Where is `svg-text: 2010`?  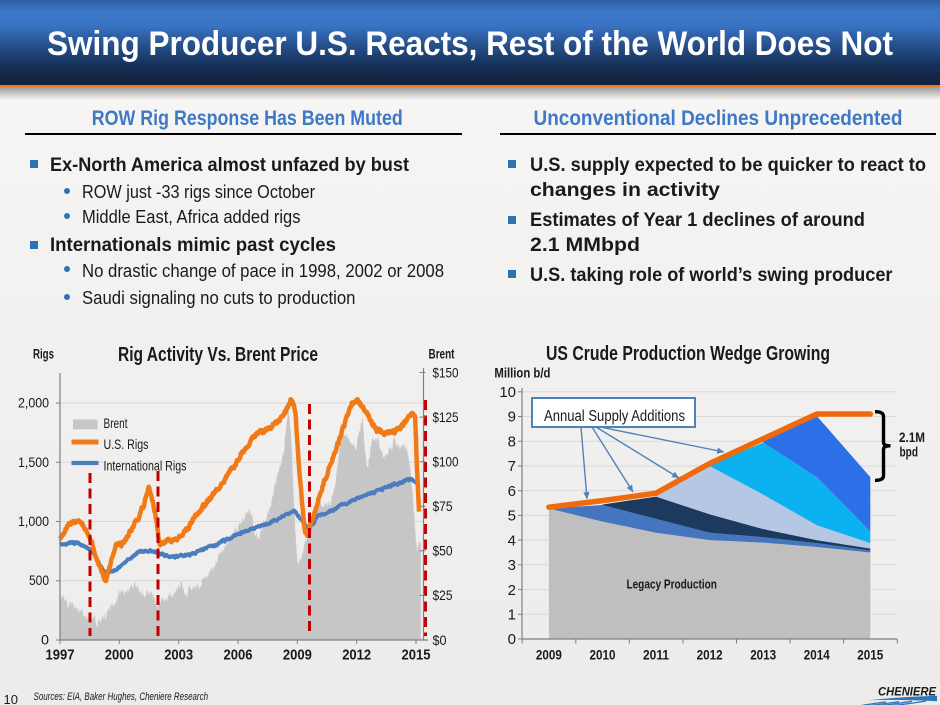 svg-text: 2010 is located at coordinates (603, 655).